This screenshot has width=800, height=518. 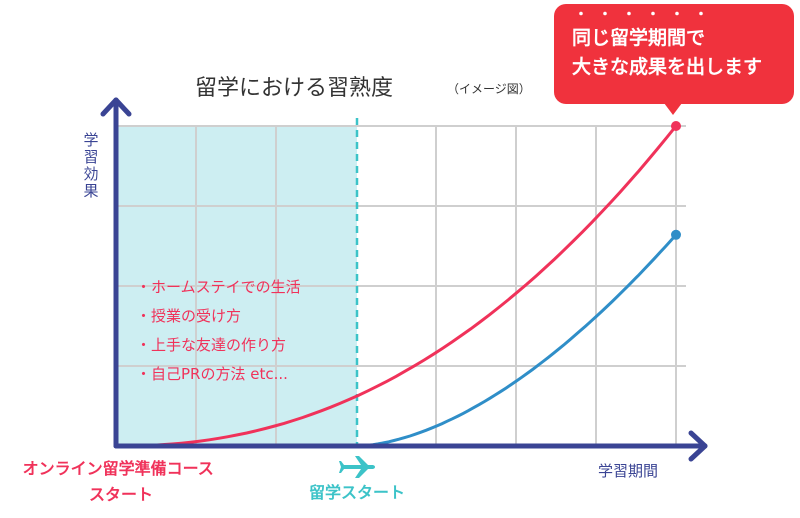 I want to click on x-axis-label: 学習期間, so click(x=628, y=471).